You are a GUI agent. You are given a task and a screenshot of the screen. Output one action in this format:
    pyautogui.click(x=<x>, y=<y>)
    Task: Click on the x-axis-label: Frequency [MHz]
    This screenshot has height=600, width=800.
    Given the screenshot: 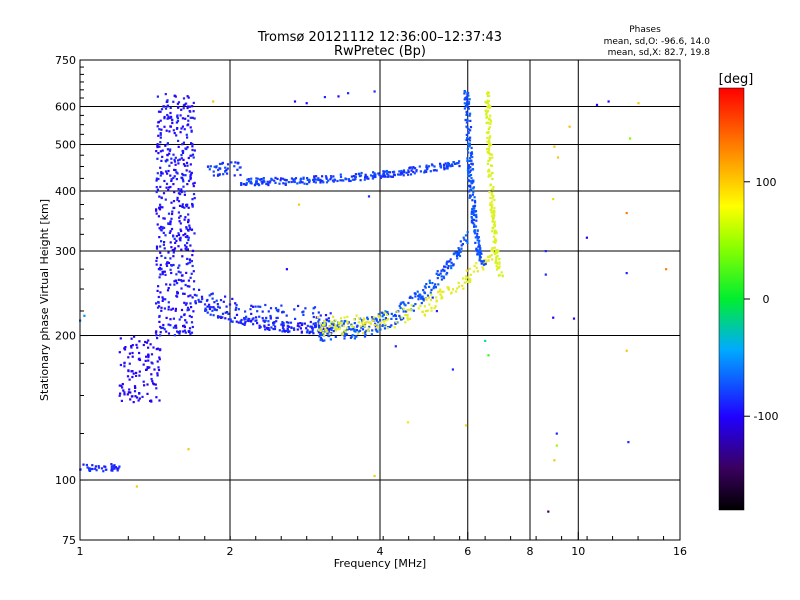 What is the action you would take?
    pyautogui.click(x=380, y=563)
    